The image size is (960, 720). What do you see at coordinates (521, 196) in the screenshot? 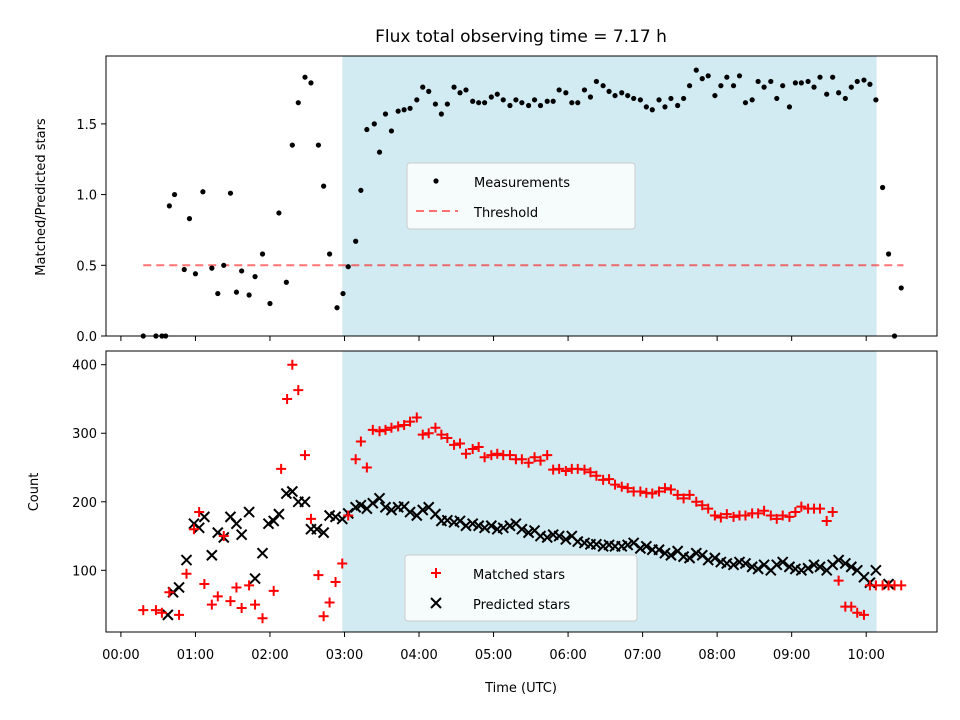
I see `top-legend-frame` at bounding box center [521, 196].